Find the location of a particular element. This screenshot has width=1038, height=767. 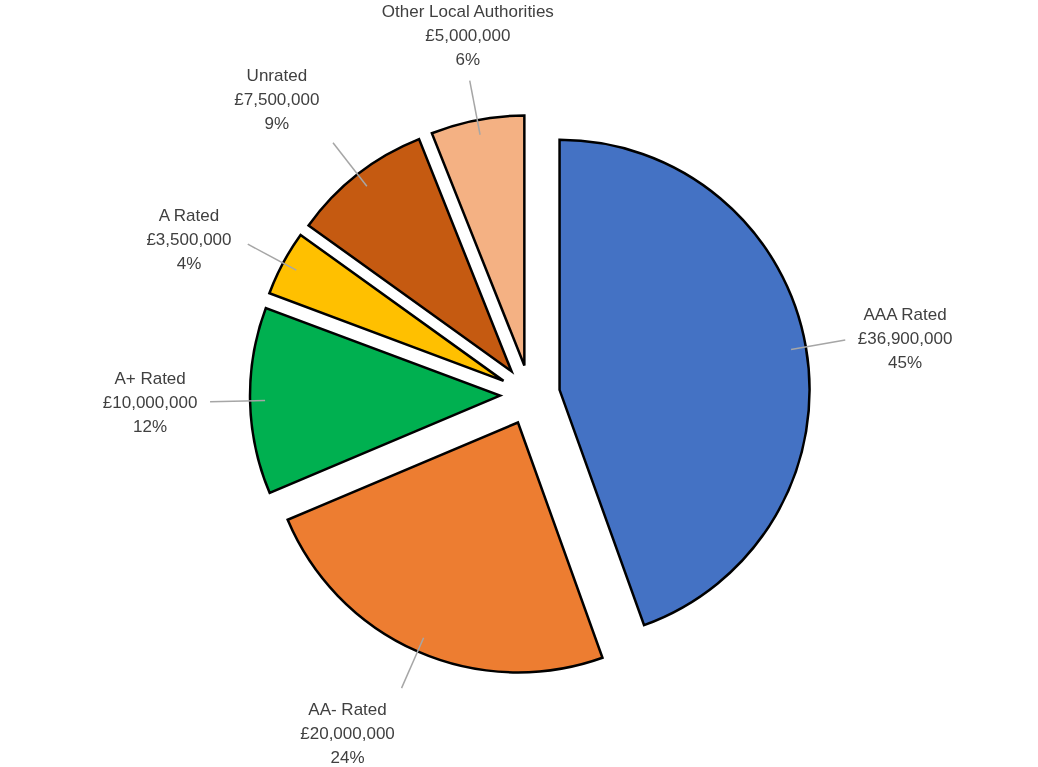

data-label: £36,900,000 45% is located at coordinates (905, 351).